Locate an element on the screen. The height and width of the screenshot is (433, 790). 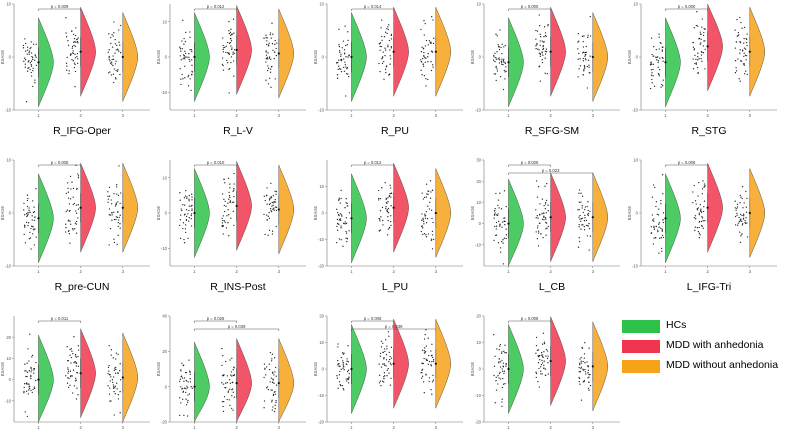
x-tick-label: 1 is located at coordinates (351, 271).